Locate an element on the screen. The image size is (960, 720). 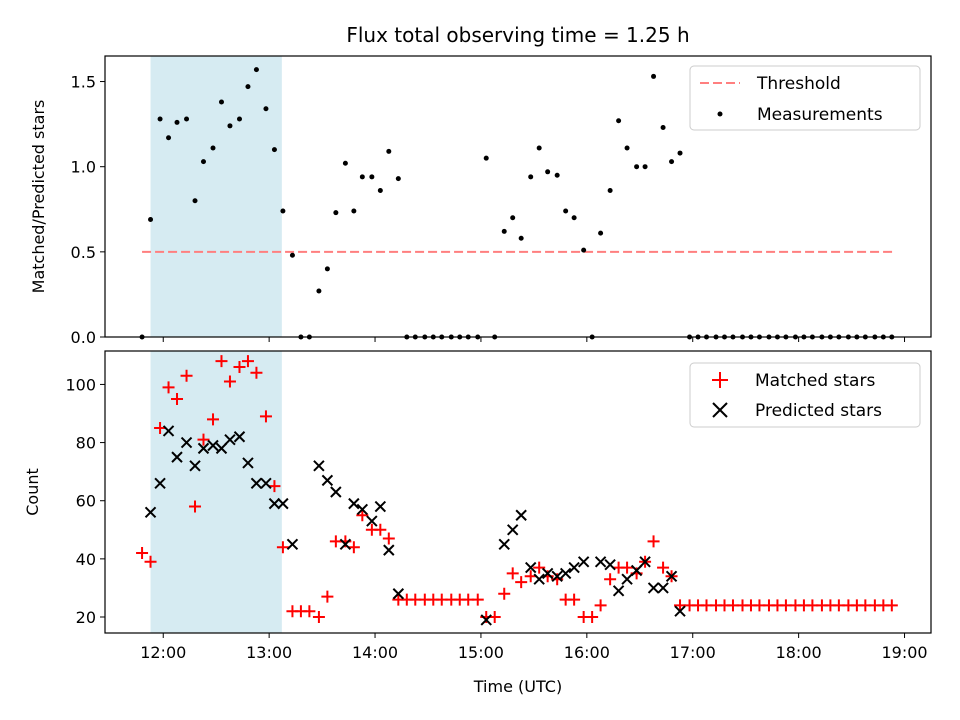
ratio-x-ticks is located at coordinates (534, 339).